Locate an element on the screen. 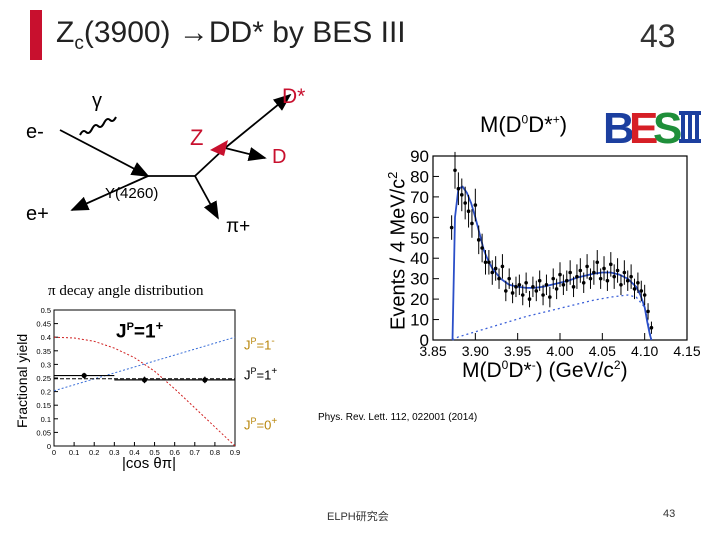 The width and height of the screenshot is (720, 540). z-arrow-icon is located at coordinates (219, 148).